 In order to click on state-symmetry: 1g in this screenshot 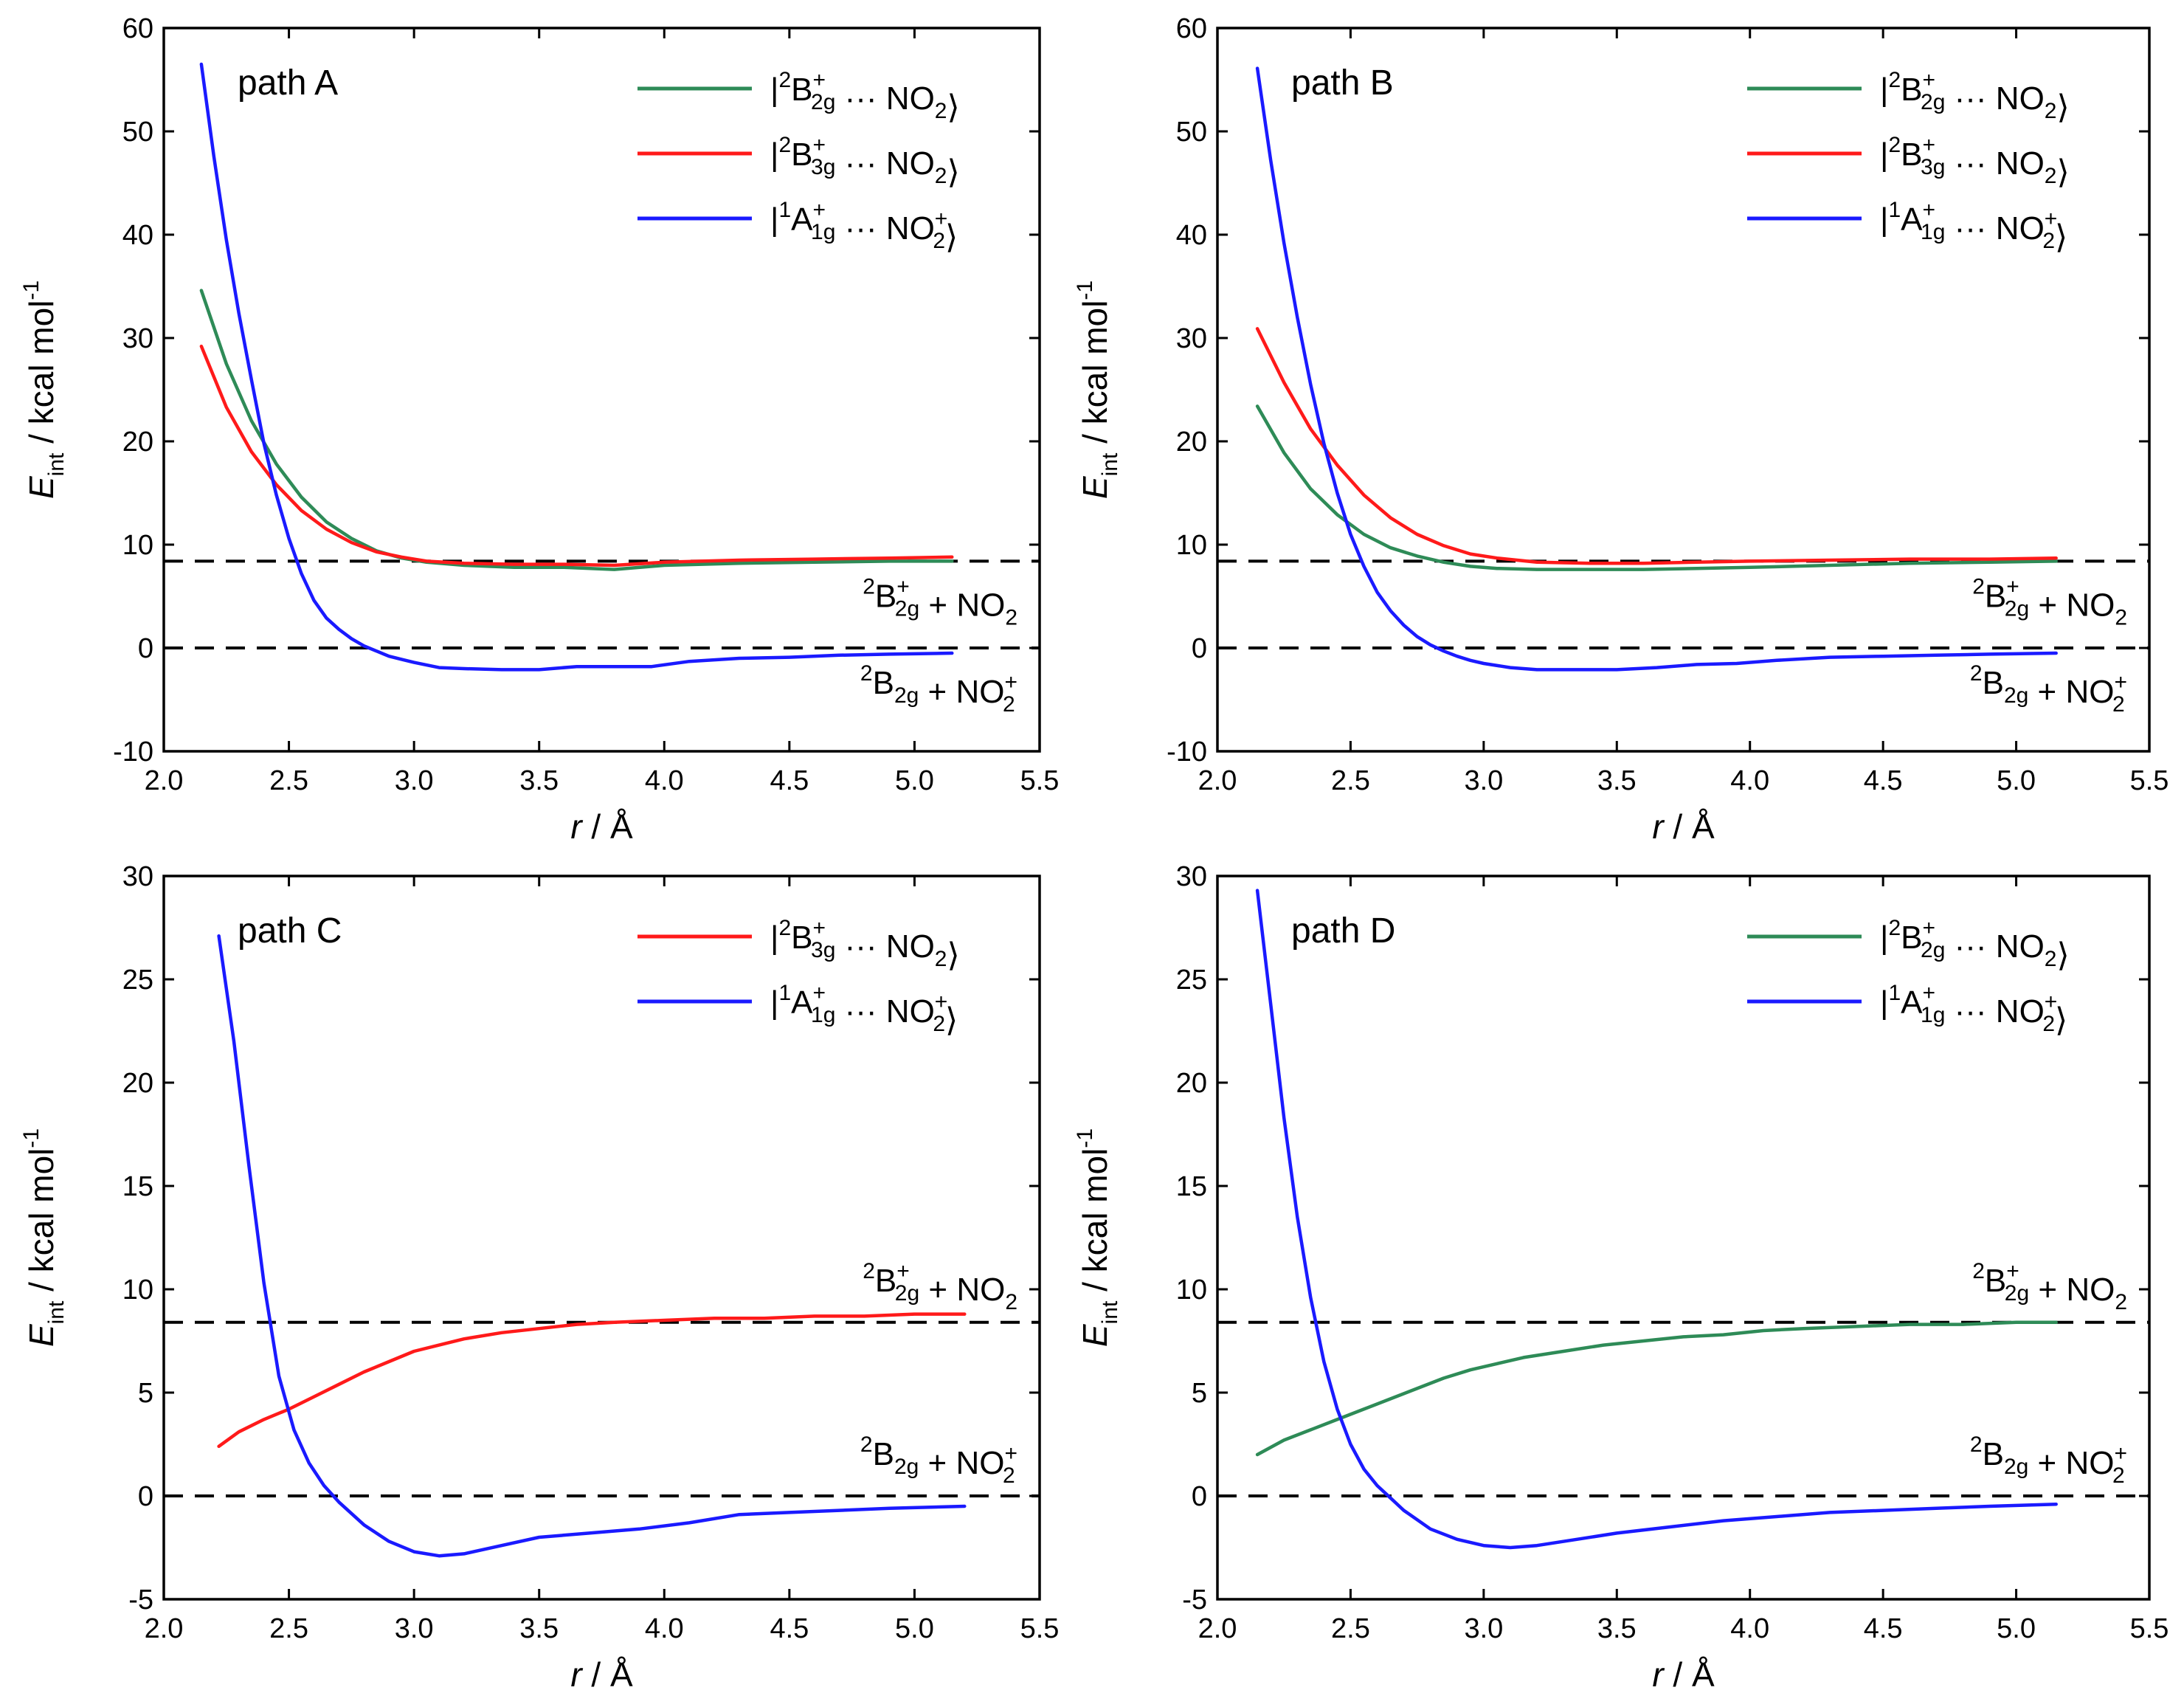, I will do `click(1933, 1015)`.